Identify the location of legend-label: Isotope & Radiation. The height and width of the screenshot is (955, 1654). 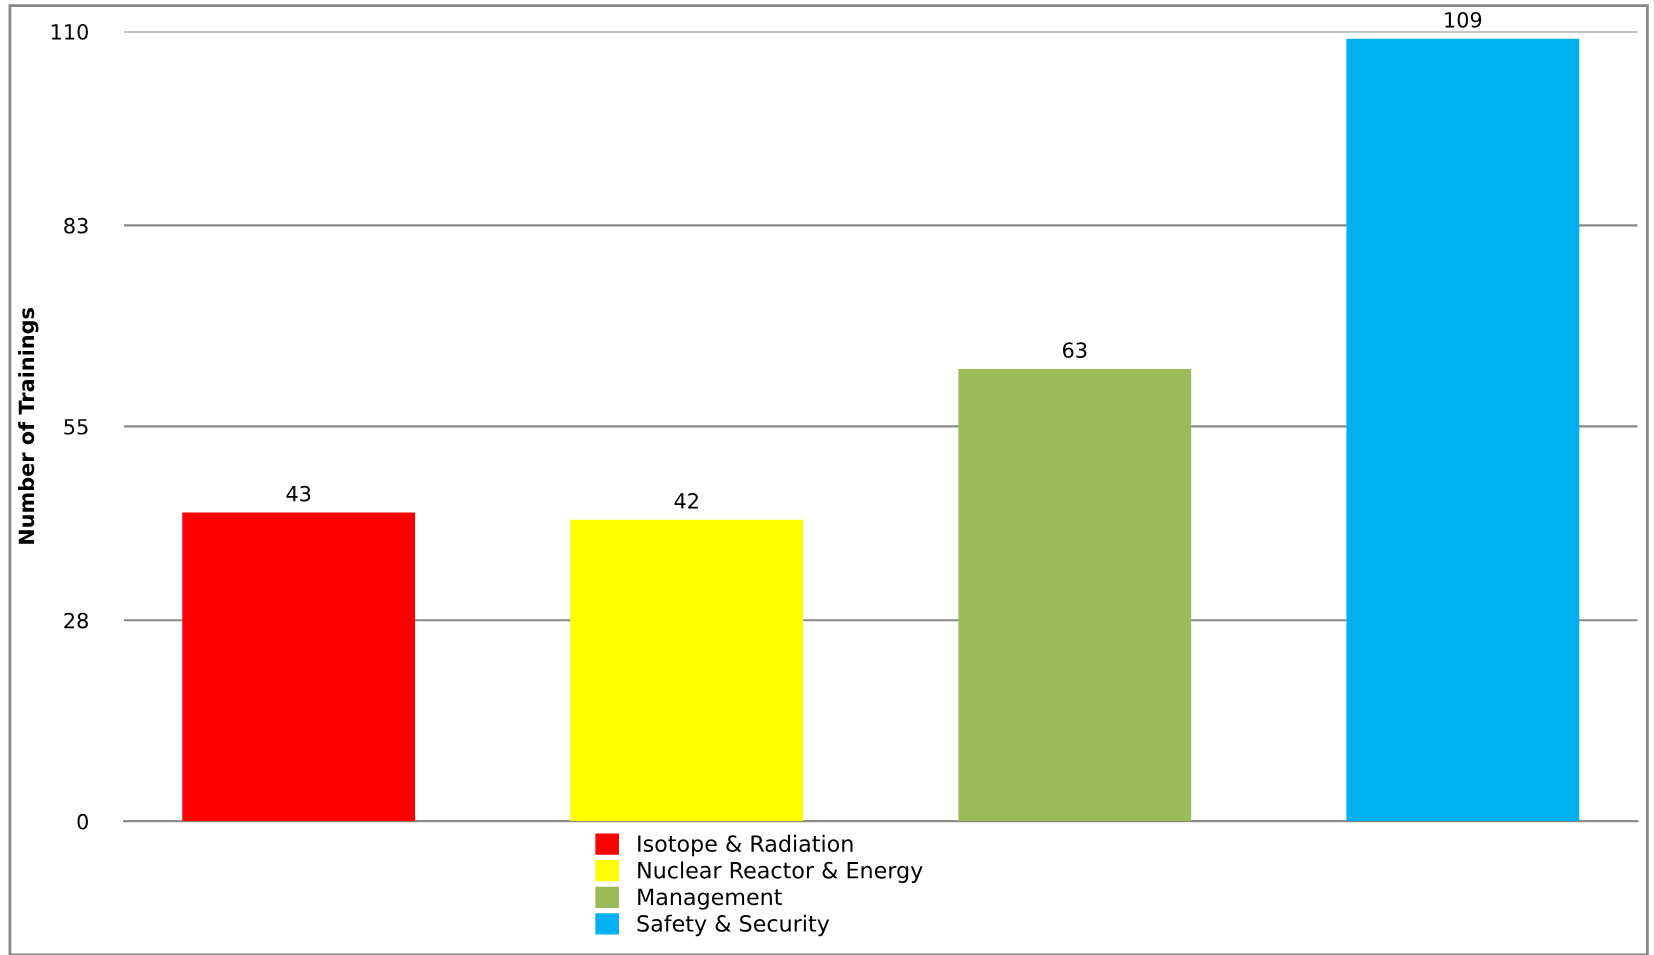
(745, 845).